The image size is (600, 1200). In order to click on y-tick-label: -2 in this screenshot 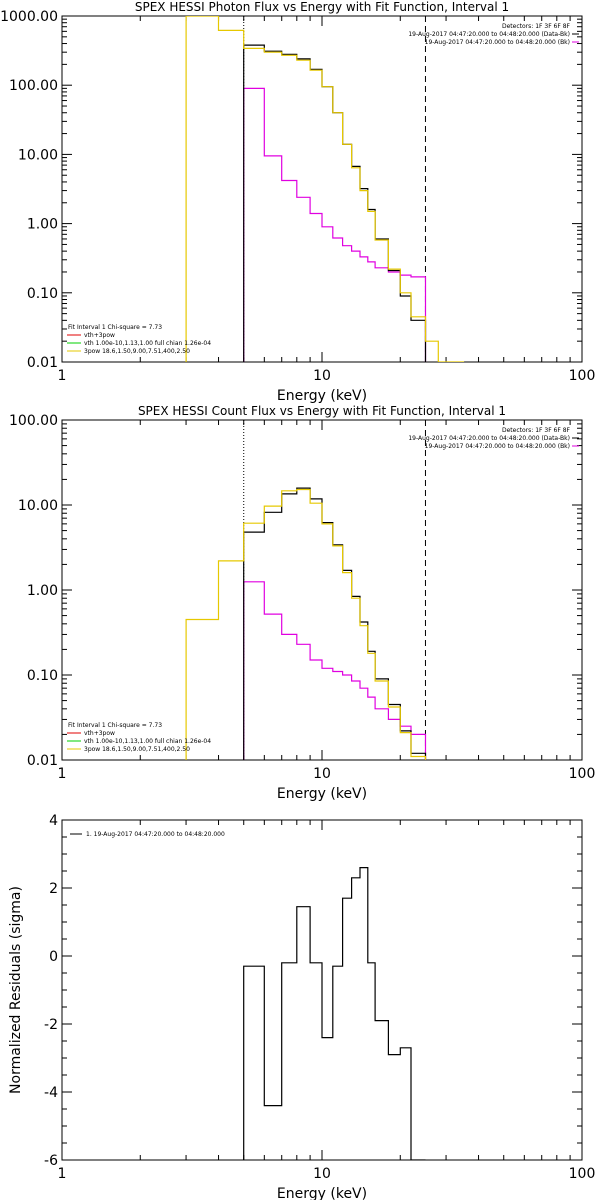, I will do `click(51, 1025)`.